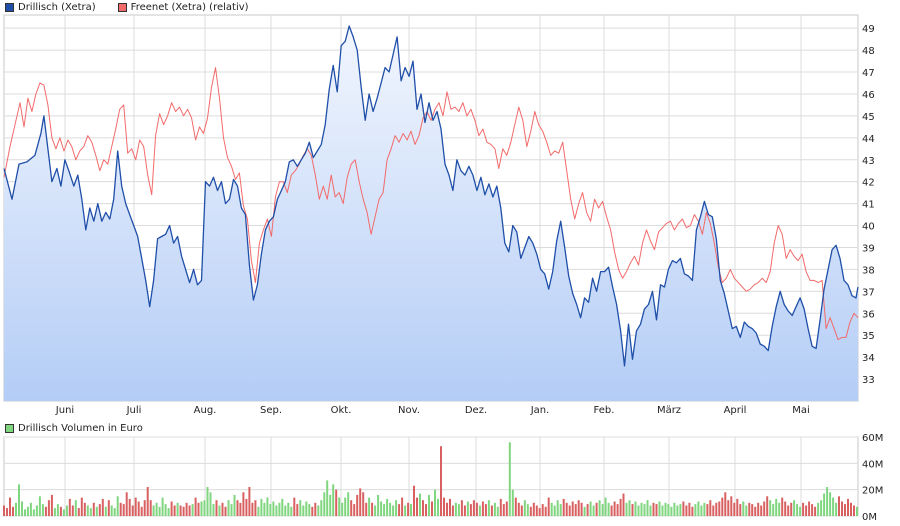  What do you see at coordinates (50, 7) in the screenshot?
I see `legend-item-drillisch: Drillisch (Xetra)` at bounding box center [50, 7].